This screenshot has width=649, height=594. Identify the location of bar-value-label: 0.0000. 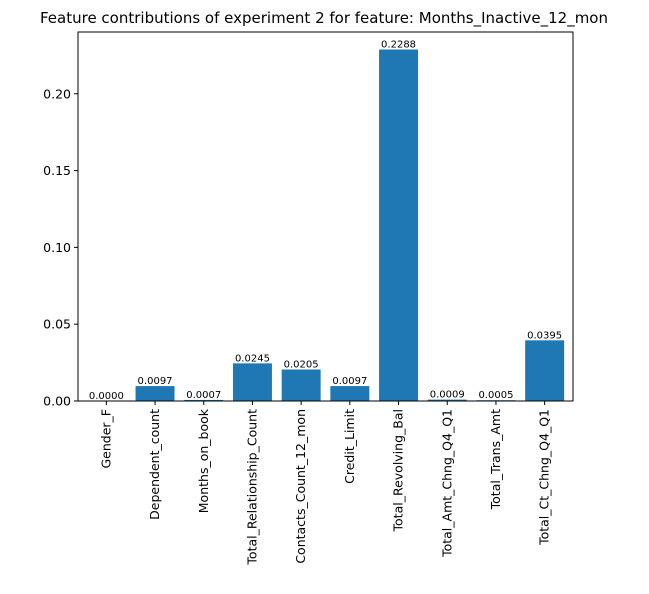
(106, 396).